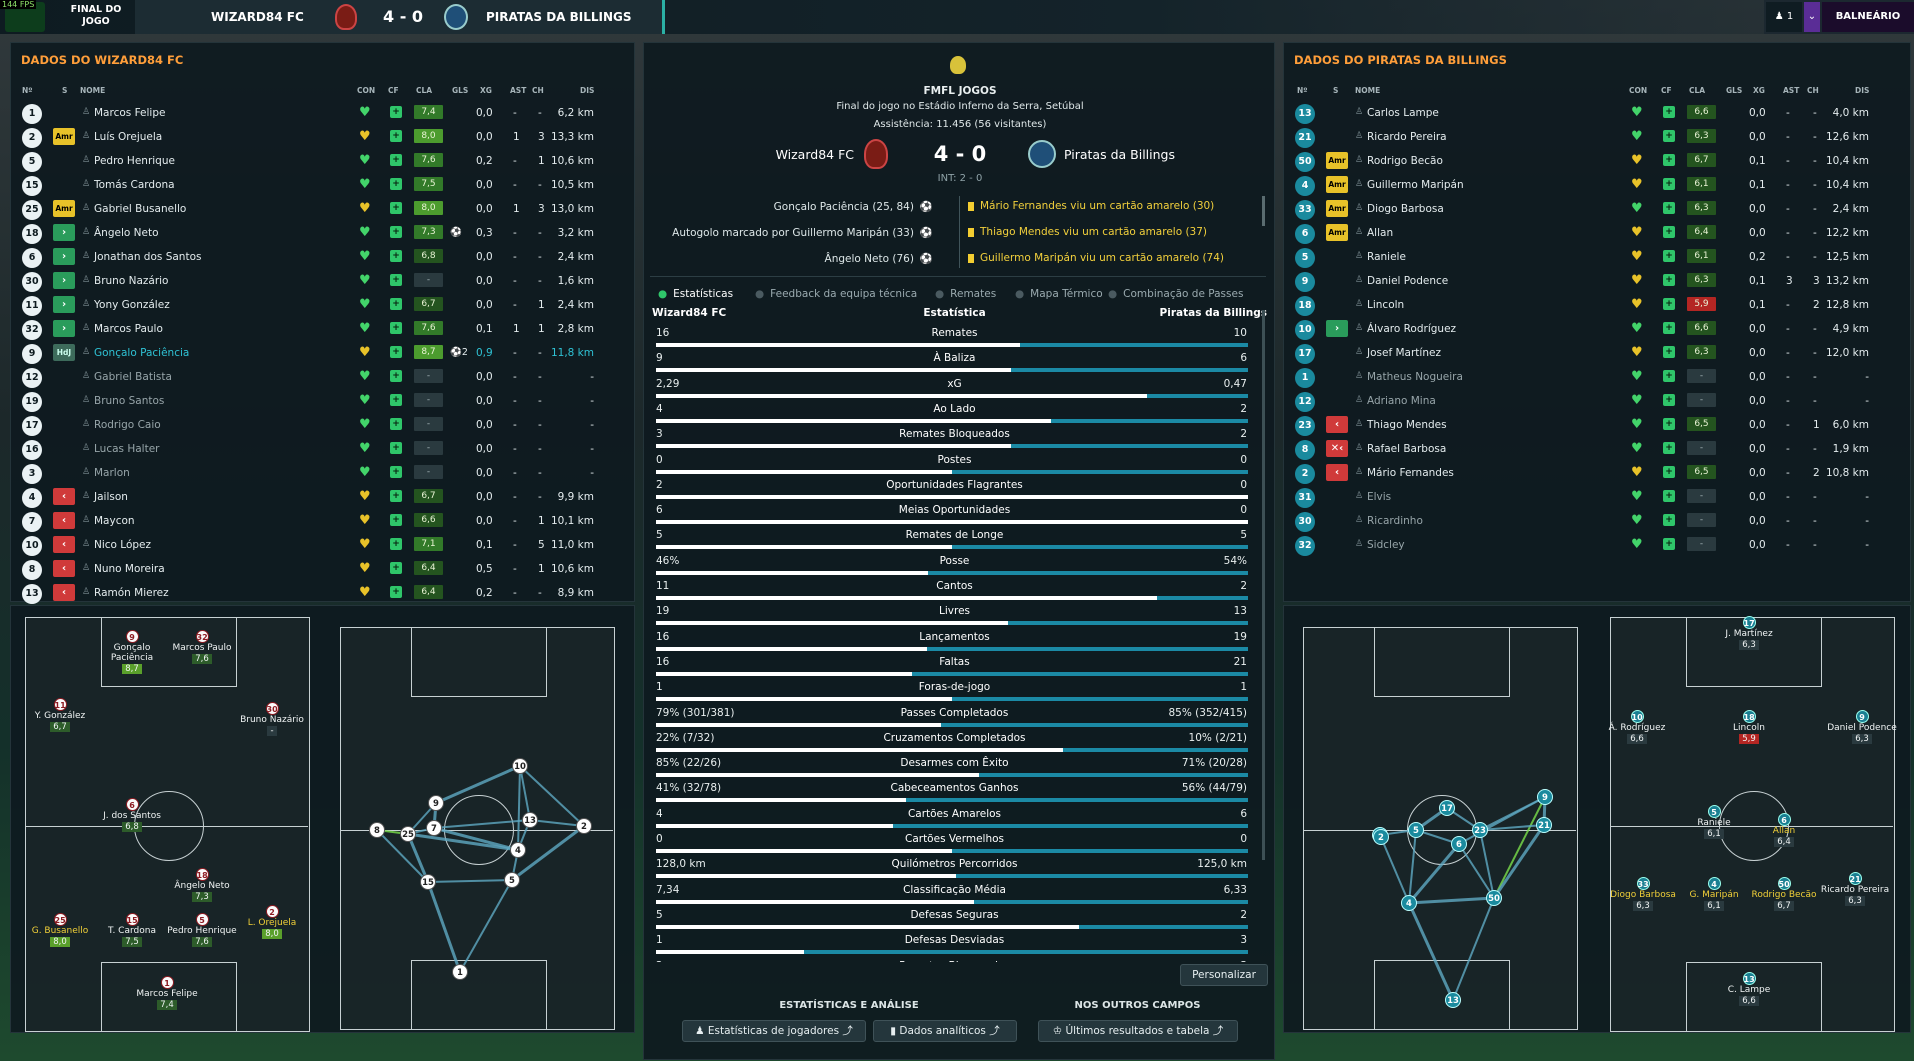 Image resolution: width=1914 pixels, height=1061 pixels. I want to click on analytics-button: ▮ Dados analíticos ⤴, so click(945, 1031).